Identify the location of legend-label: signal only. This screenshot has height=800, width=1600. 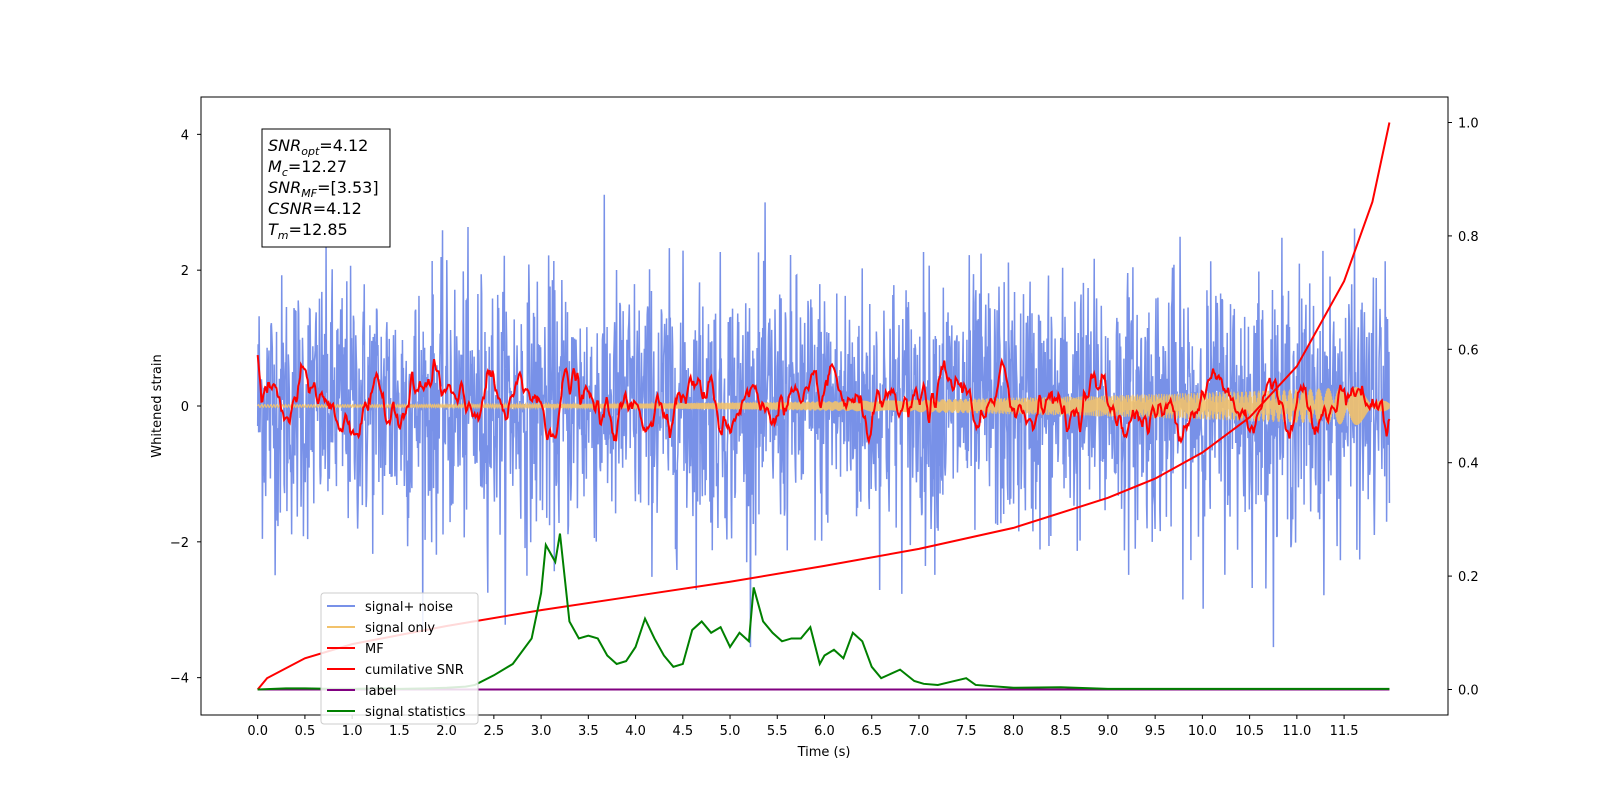
(400, 628).